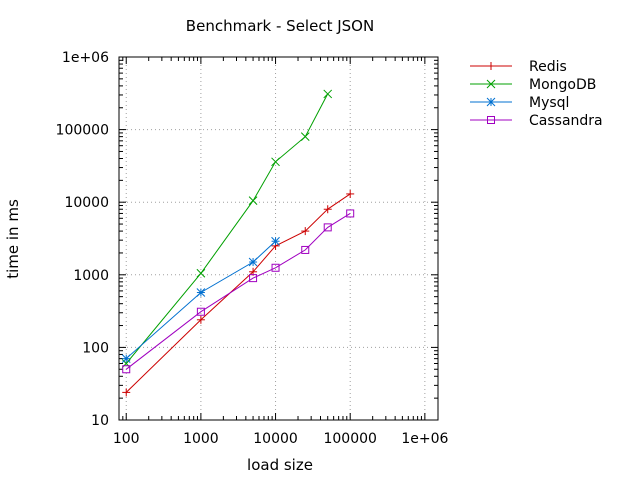 The height and width of the screenshot is (480, 640). Describe the element at coordinates (280, 26) in the screenshot. I see `chart-title: Benchmark - Select JSON` at that location.